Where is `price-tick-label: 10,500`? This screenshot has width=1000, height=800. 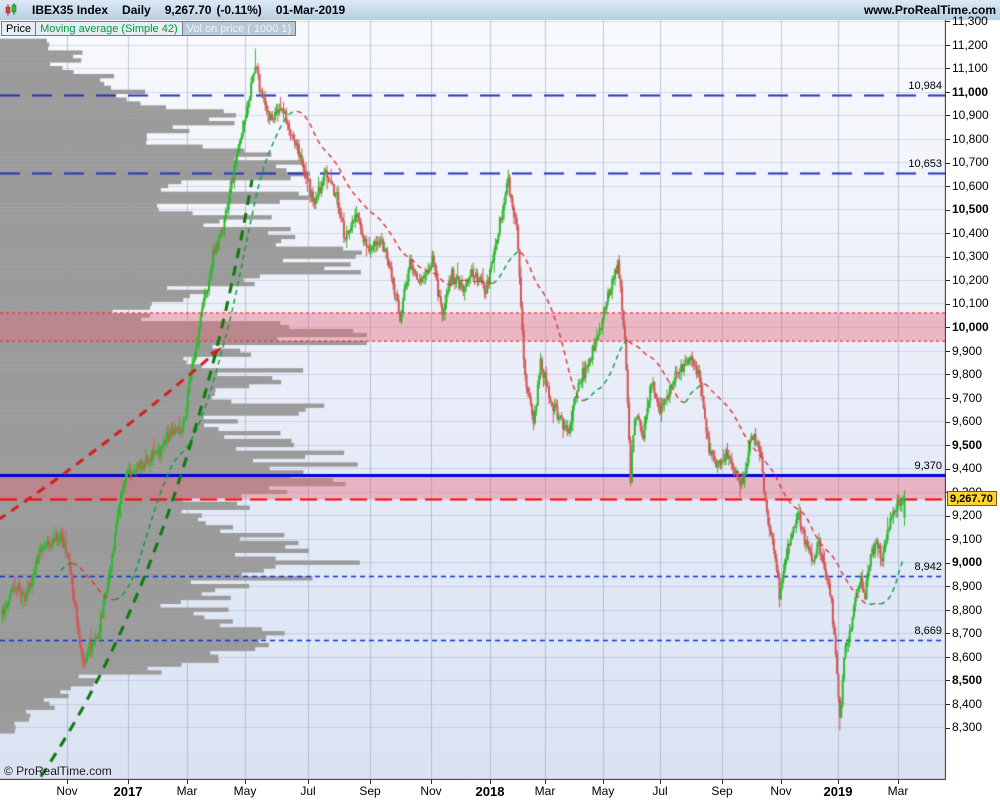
price-tick-label: 10,500 is located at coordinates (967, 209).